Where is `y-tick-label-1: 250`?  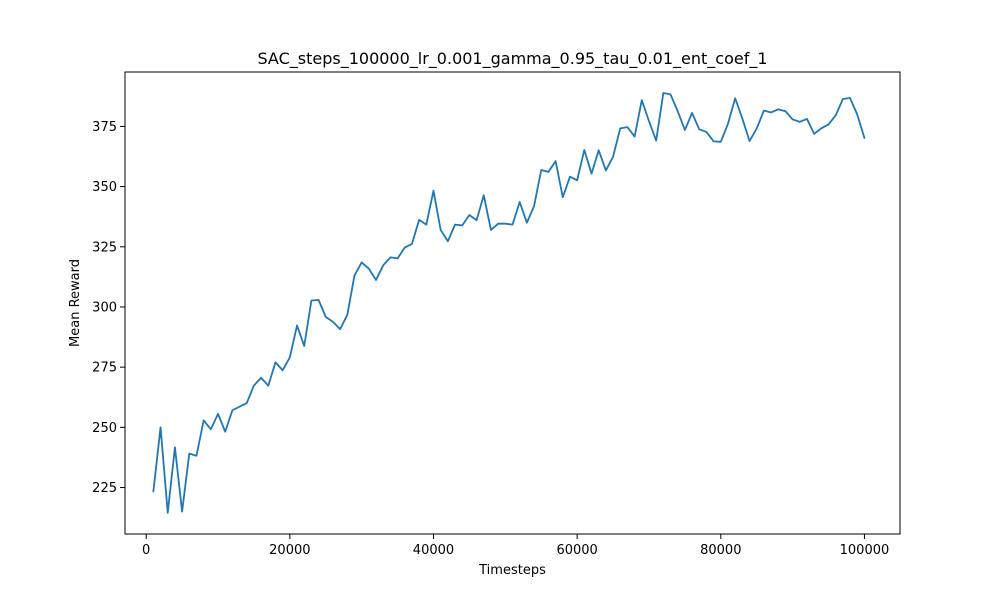
y-tick-label-1: 250 is located at coordinates (104, 428).